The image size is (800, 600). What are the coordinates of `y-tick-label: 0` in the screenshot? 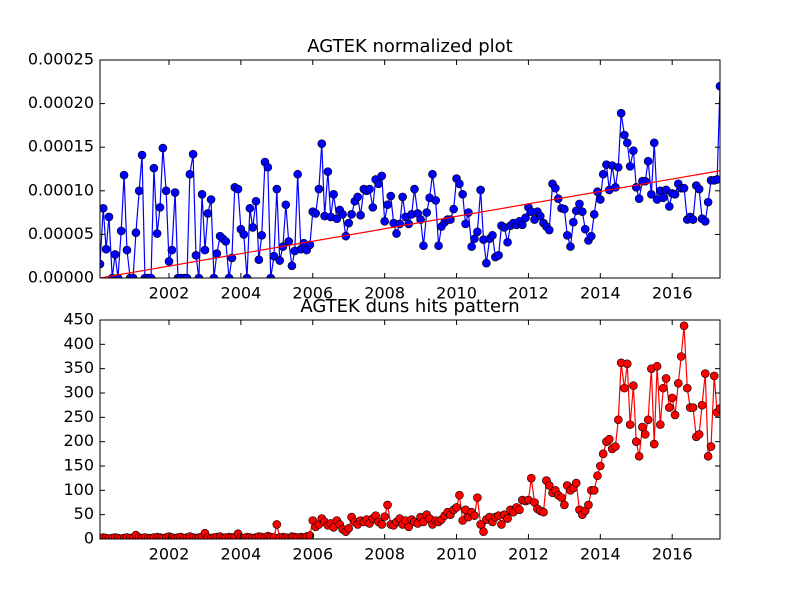 It's located at (89, 538).